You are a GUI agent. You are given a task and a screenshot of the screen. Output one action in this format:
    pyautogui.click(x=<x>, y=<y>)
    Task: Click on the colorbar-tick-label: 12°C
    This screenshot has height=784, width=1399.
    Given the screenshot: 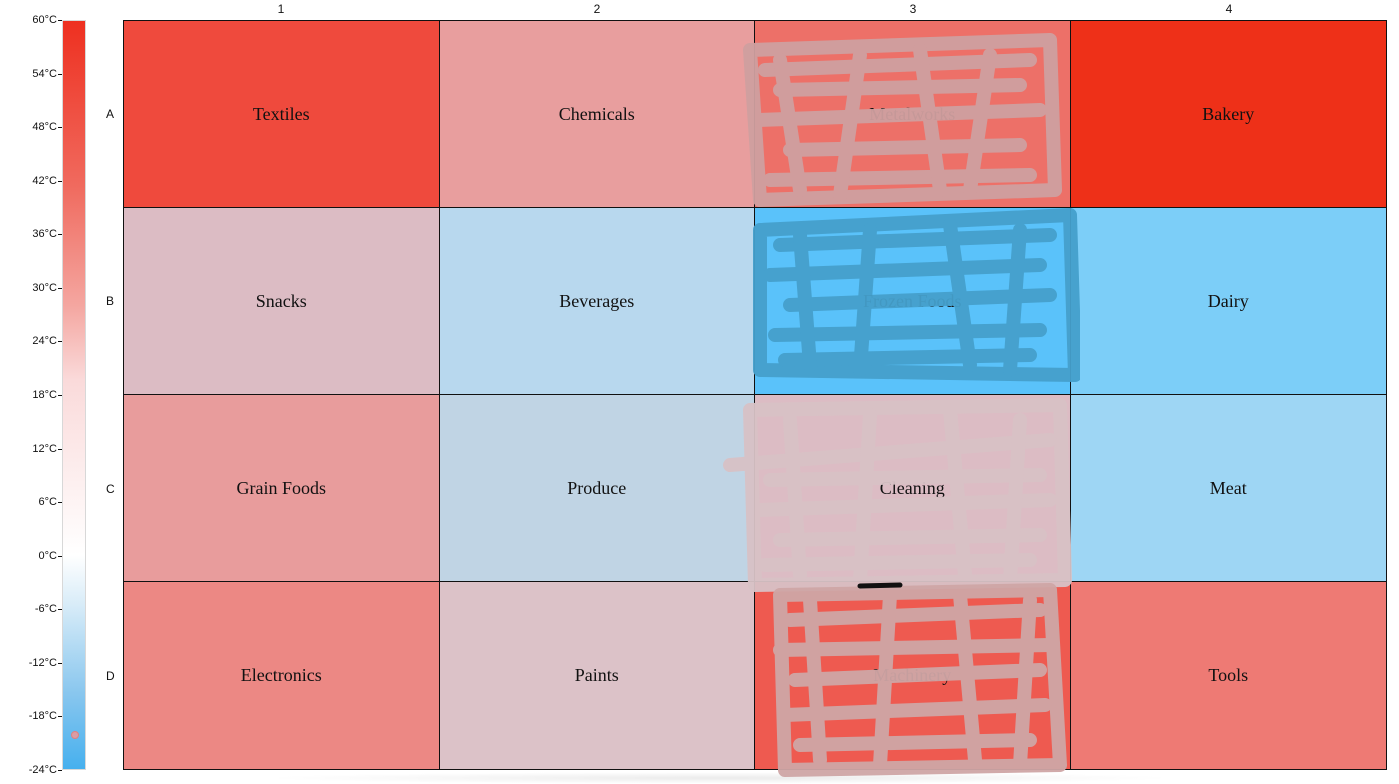 What is the action you would take?
    pyautogui.click(x=44, y=448)
    